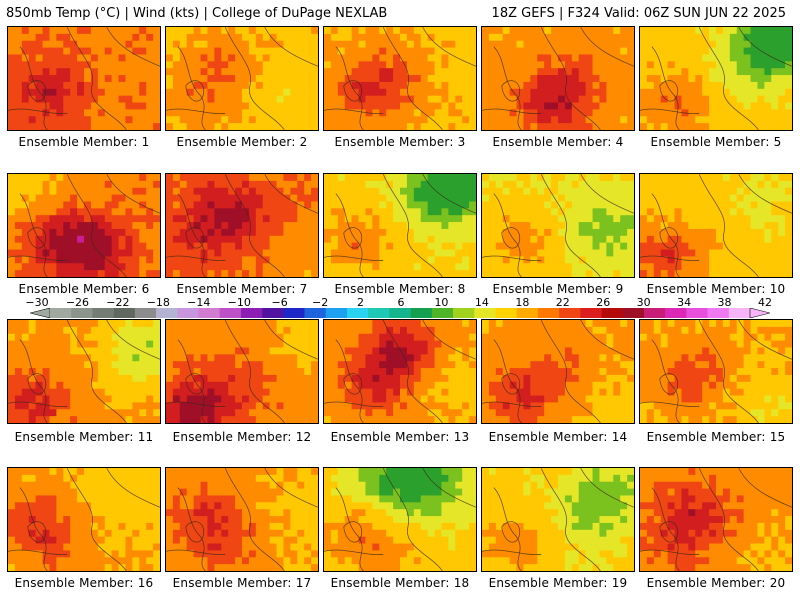 This screenshot has width=800, height=600. I want to click on ensemble-member-label: Ensemble Member: 11, so click(84, 437).